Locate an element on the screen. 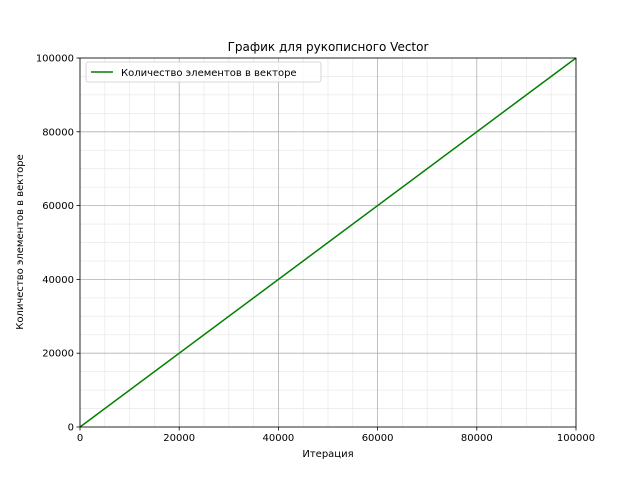 The height and width of the screenshot is (485, 640). y-tick-label: 40000 is located at coordinates (58, 280).